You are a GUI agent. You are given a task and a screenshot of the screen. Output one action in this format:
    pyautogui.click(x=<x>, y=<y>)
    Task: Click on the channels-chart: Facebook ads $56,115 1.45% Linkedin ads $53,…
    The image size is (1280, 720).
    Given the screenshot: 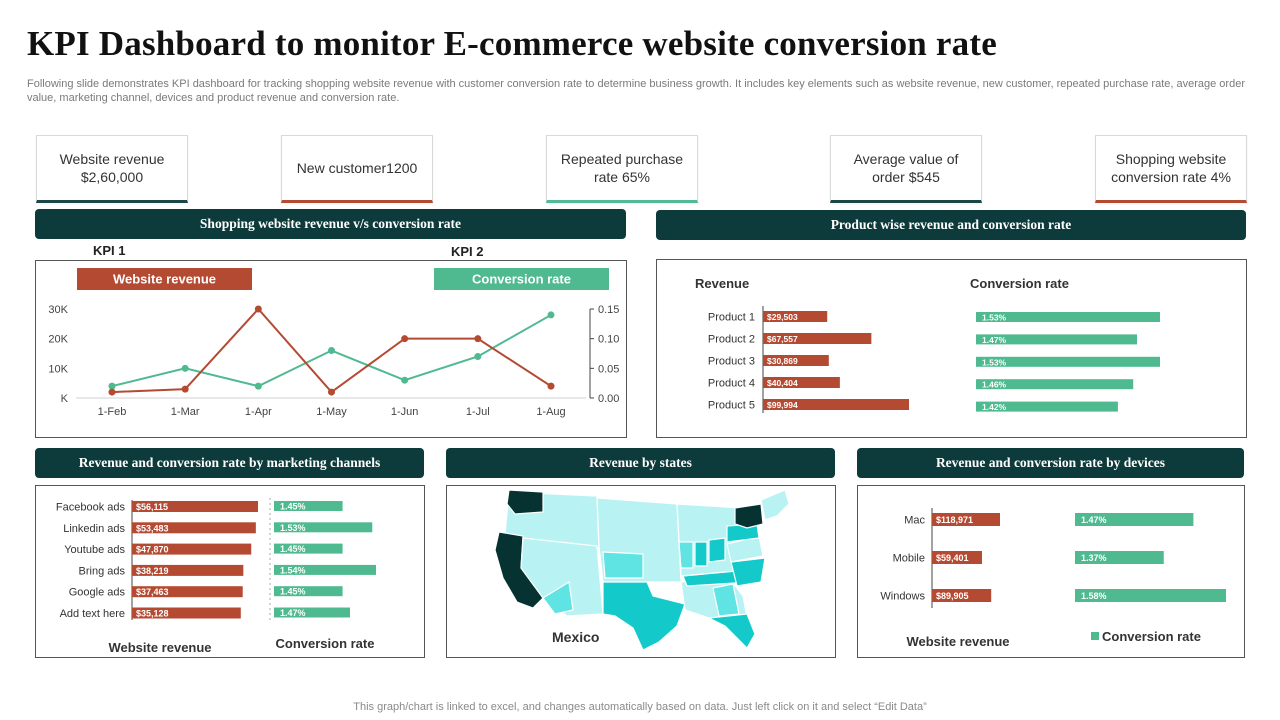 What is the action you would take?
    pyautogui.click(x=230, y=572)
    